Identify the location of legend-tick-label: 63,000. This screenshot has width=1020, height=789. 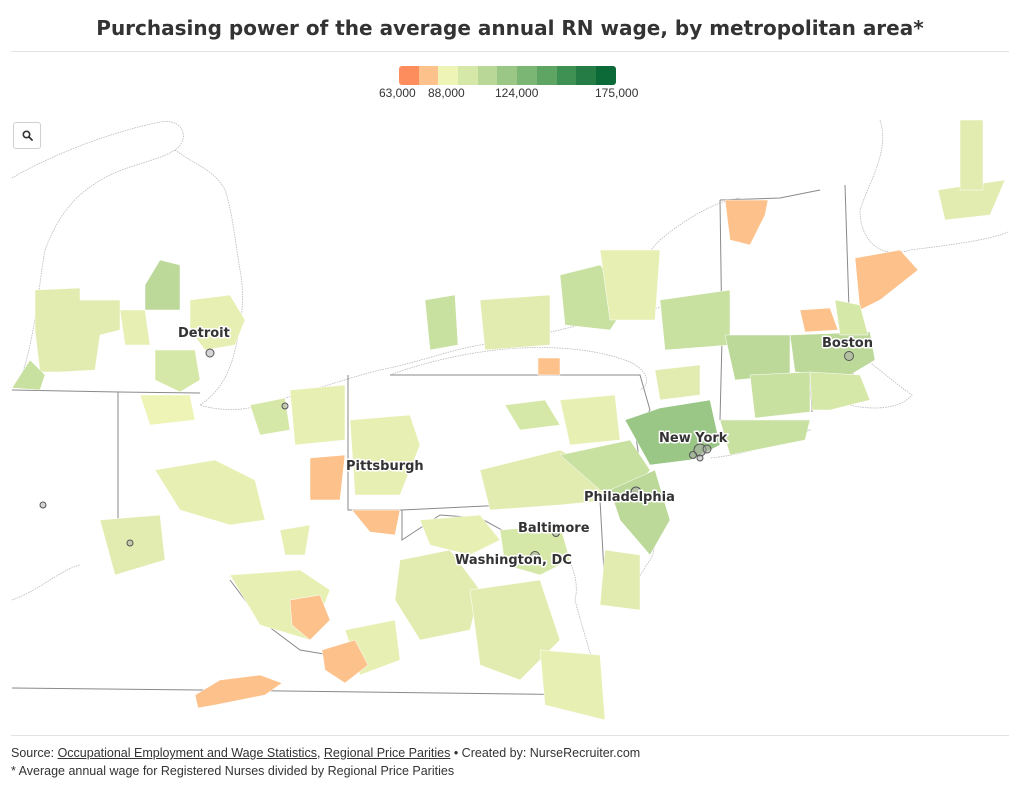
(397, 93).